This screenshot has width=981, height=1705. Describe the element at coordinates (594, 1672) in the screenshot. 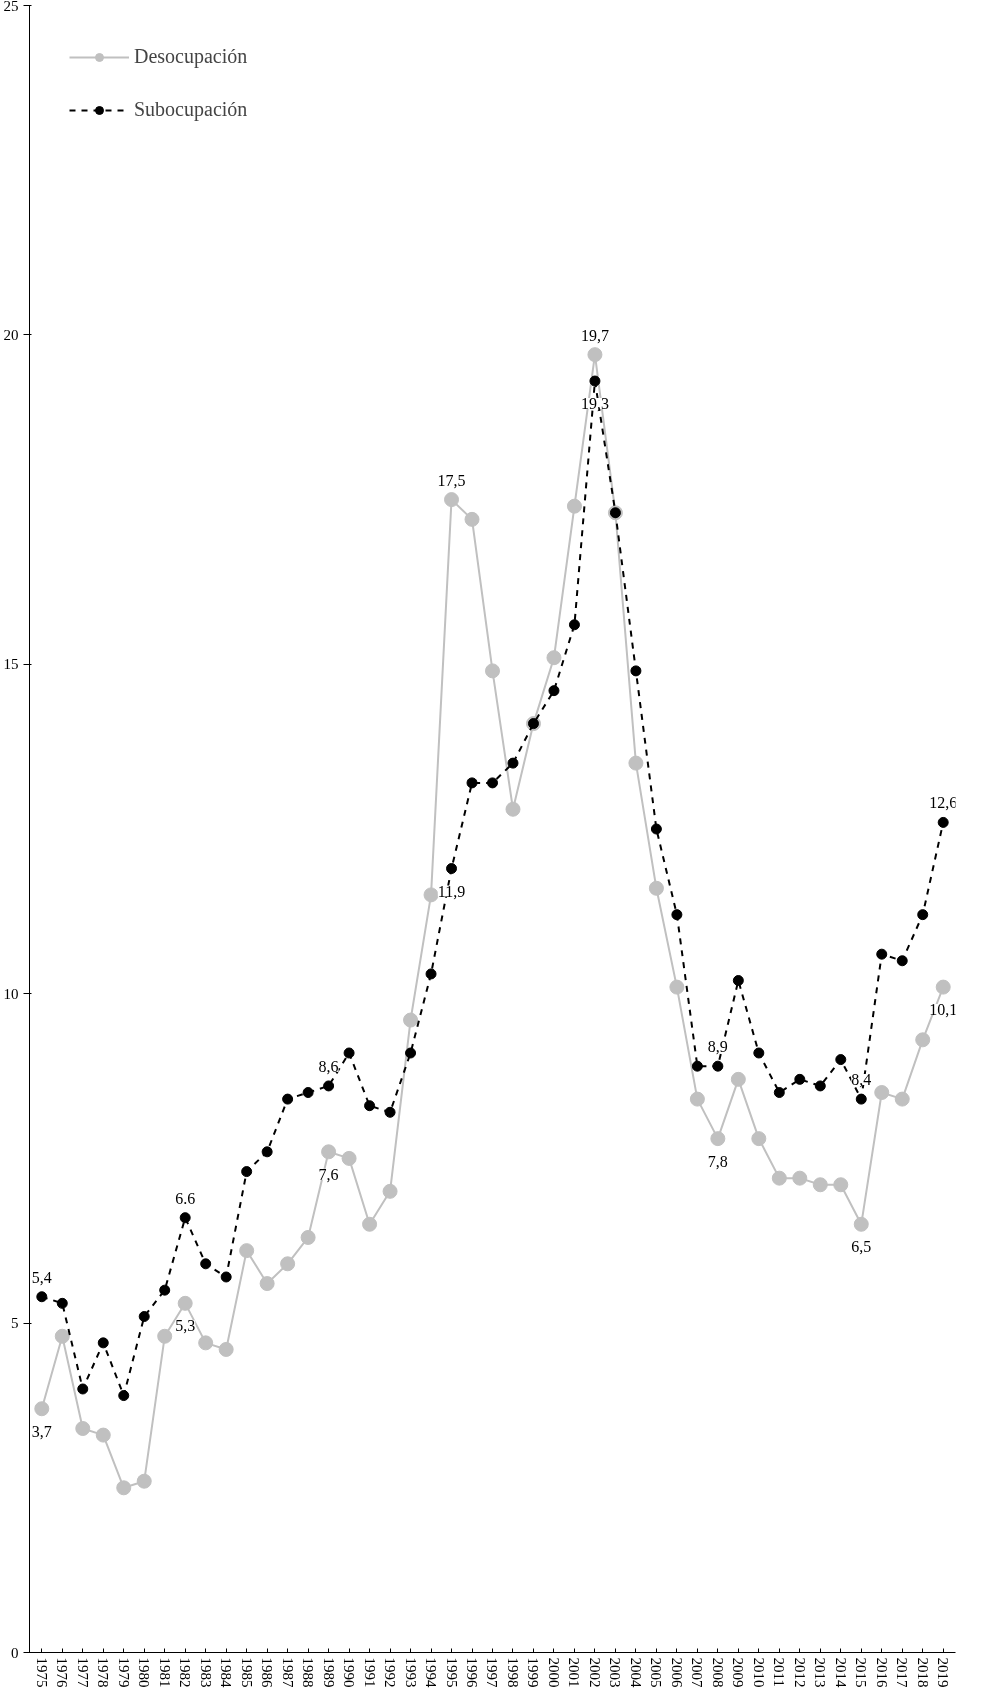

I see `x-tick-label: 2002` at that location.